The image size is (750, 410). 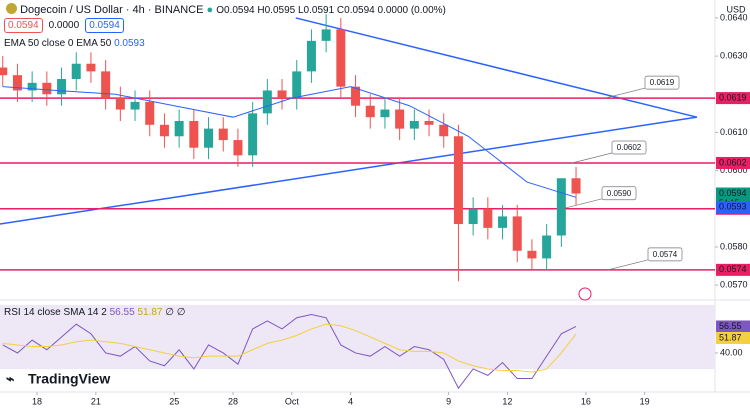 What do you see at coordinates (730, 326) in the screenshot?
I see `rsi-badge-label: 56.55` at bounding box center [730, 326].